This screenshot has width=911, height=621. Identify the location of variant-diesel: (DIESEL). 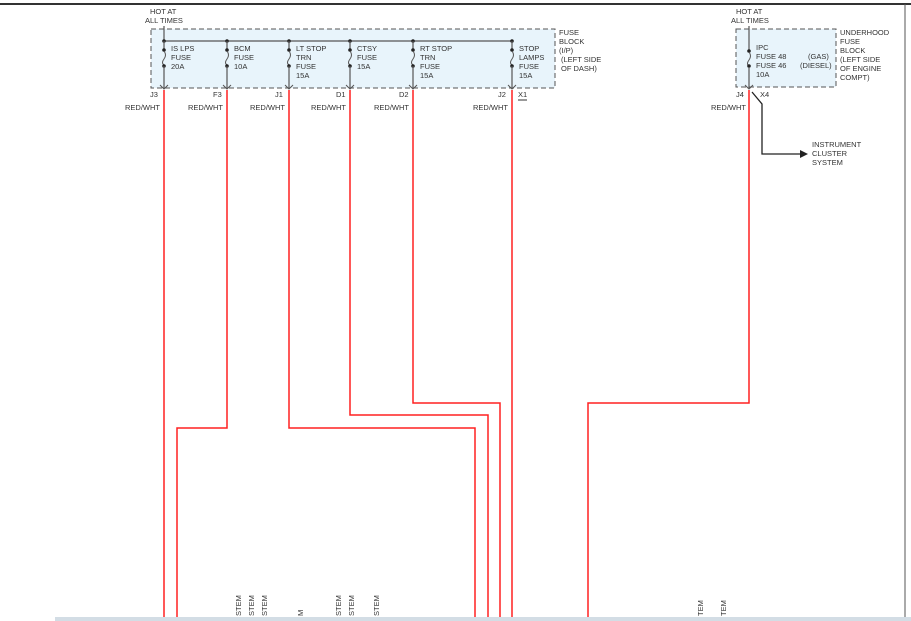
(816, 65).